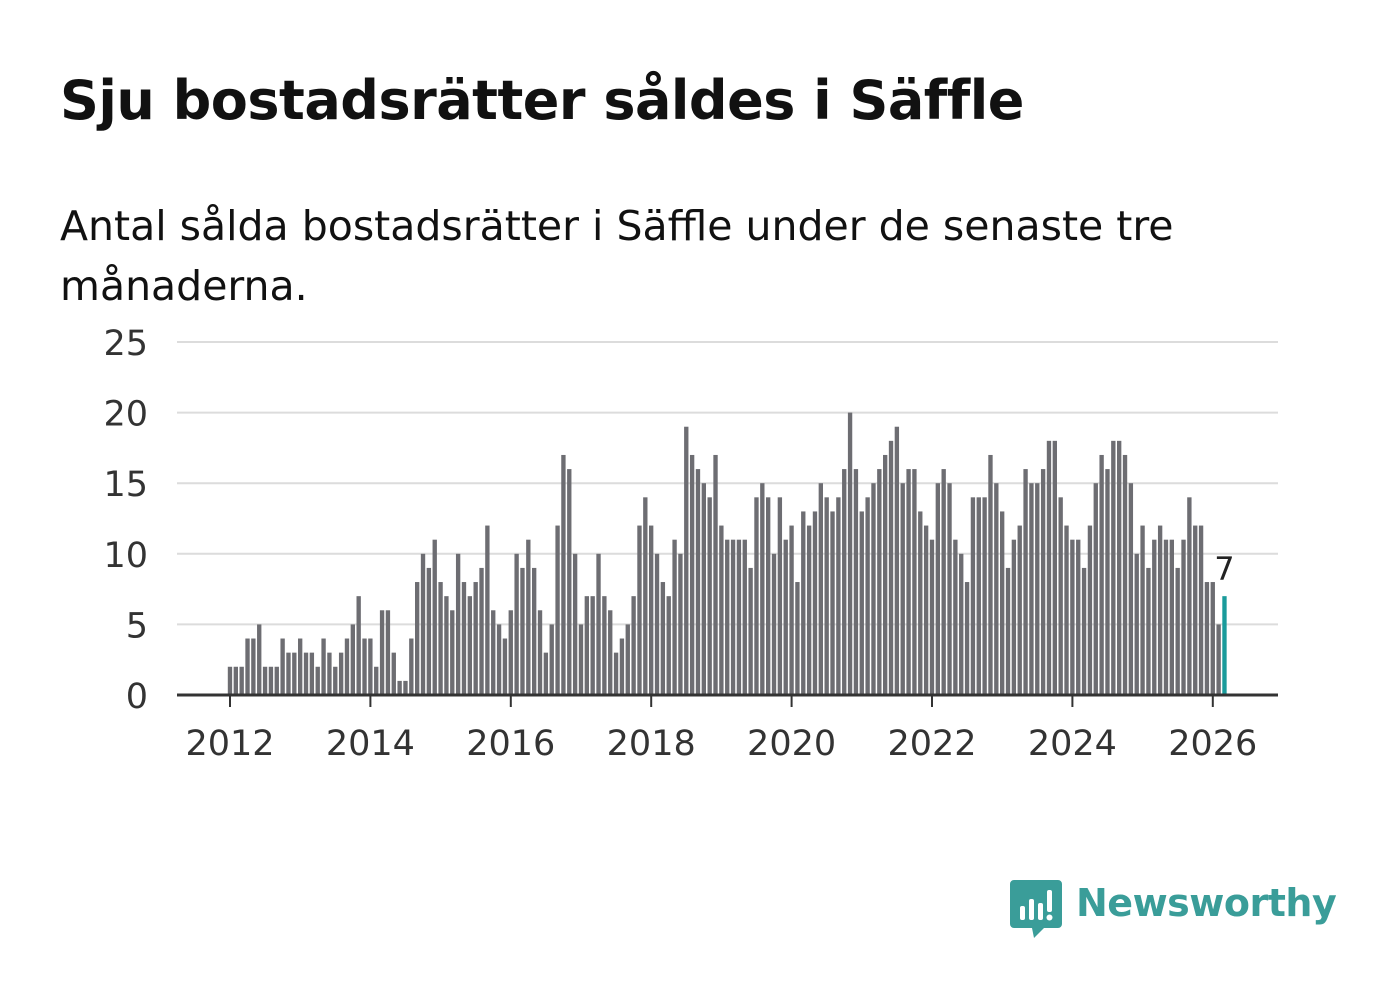  What do you see at coordinates (137, 697) in the screenshot?
I see `y-tick-label: 0` at bounding box center [137, 697].